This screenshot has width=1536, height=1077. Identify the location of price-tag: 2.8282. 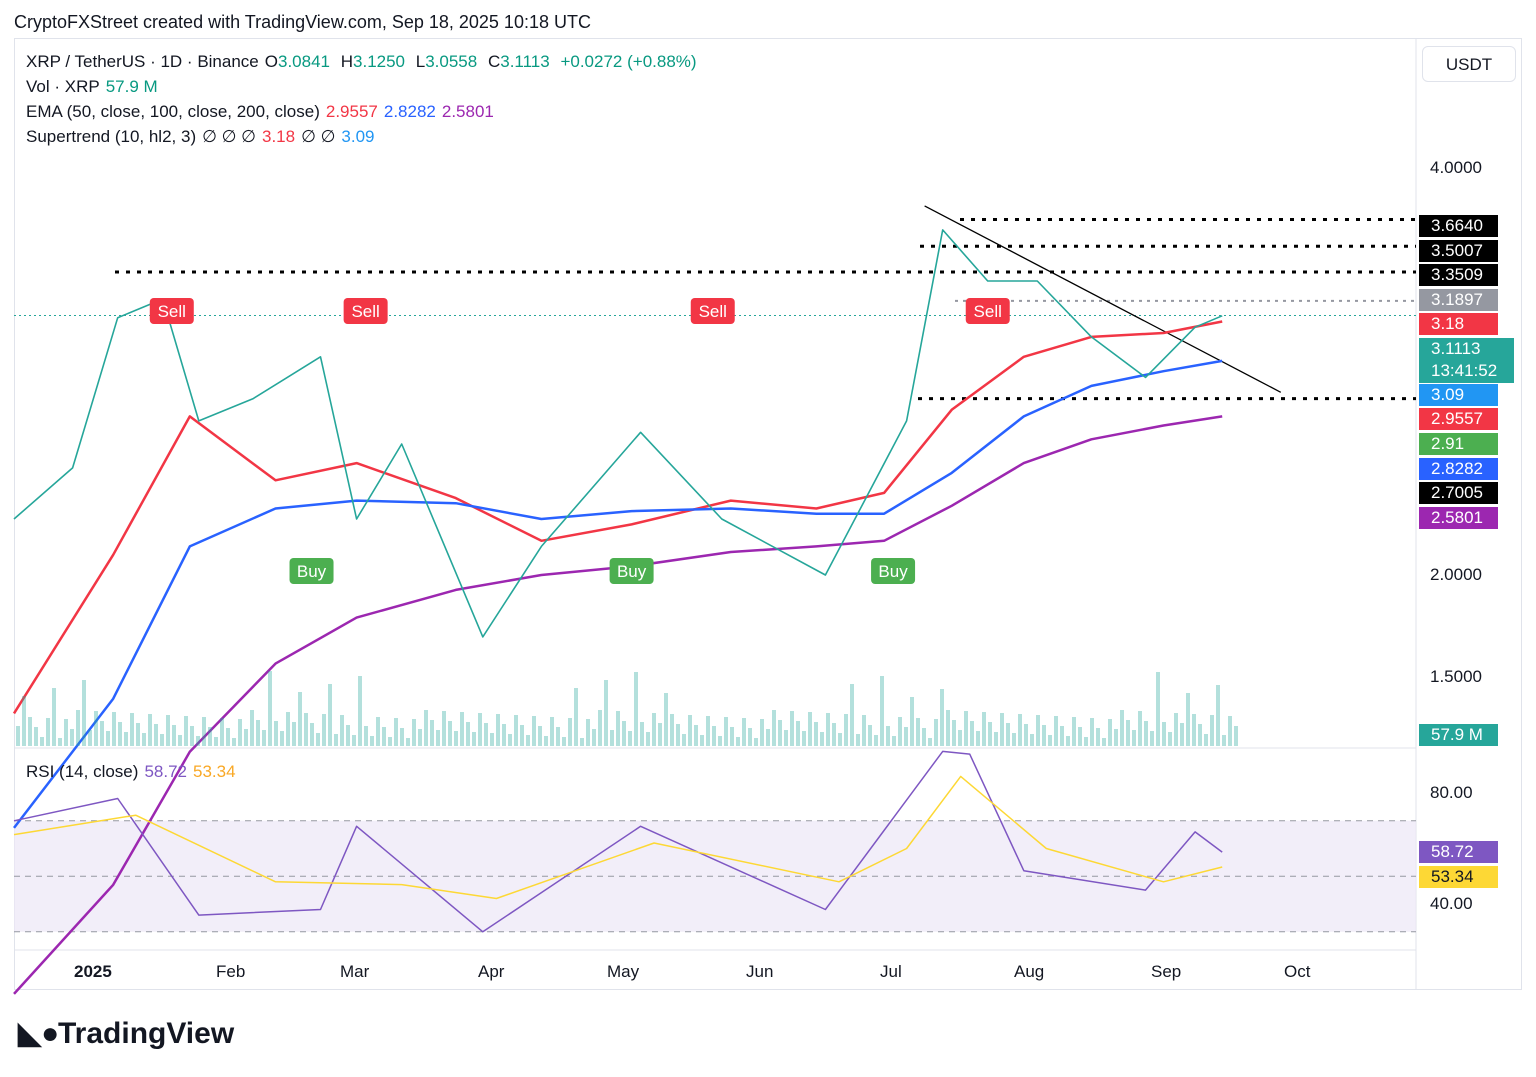
(1458, 469).